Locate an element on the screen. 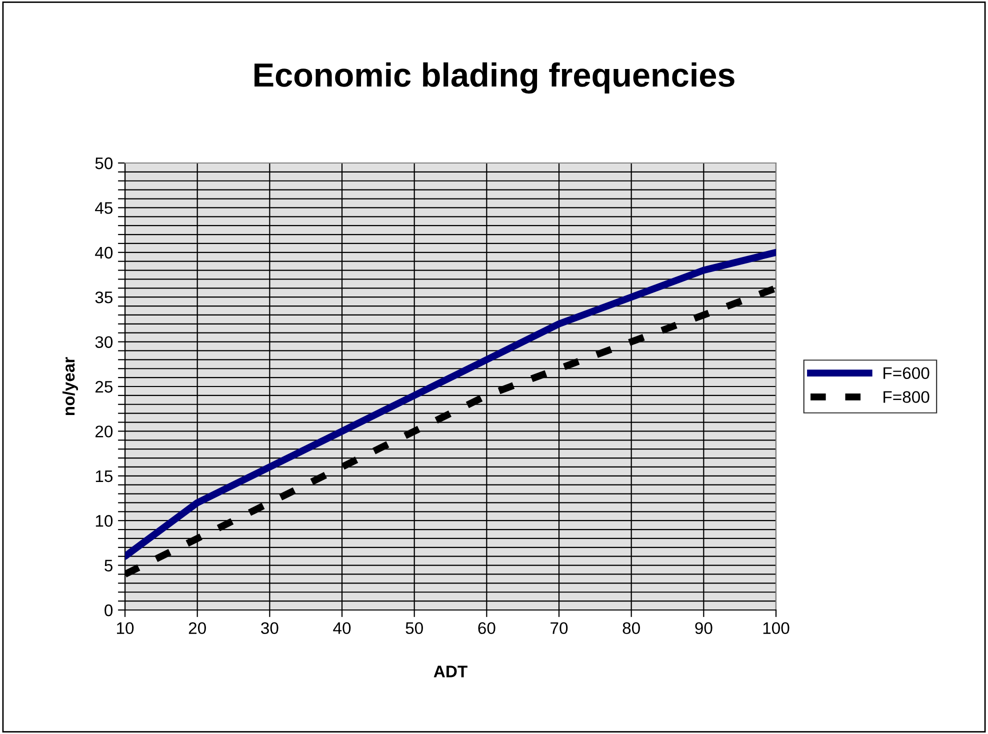  y-tick-label: 40 is located at coordinates (104, 252).